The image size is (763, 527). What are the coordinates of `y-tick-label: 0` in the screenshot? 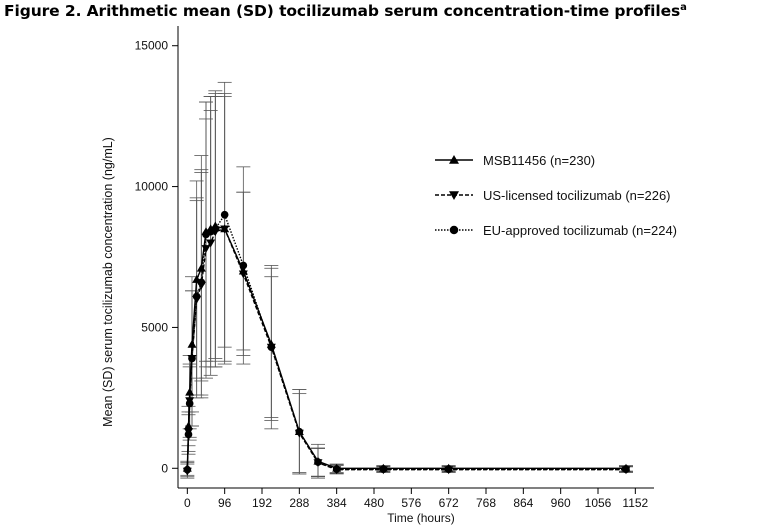 It's located at (164, 468).